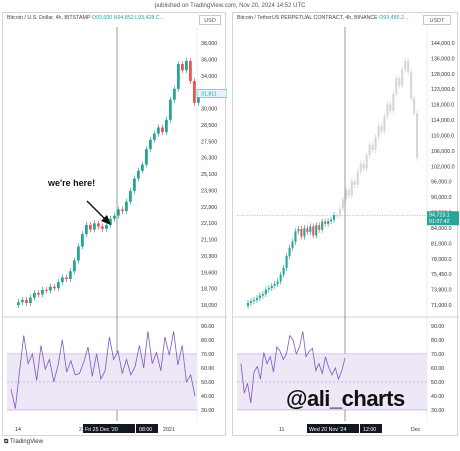  I want to click on x-tick-label: 11, so click(282, 430).